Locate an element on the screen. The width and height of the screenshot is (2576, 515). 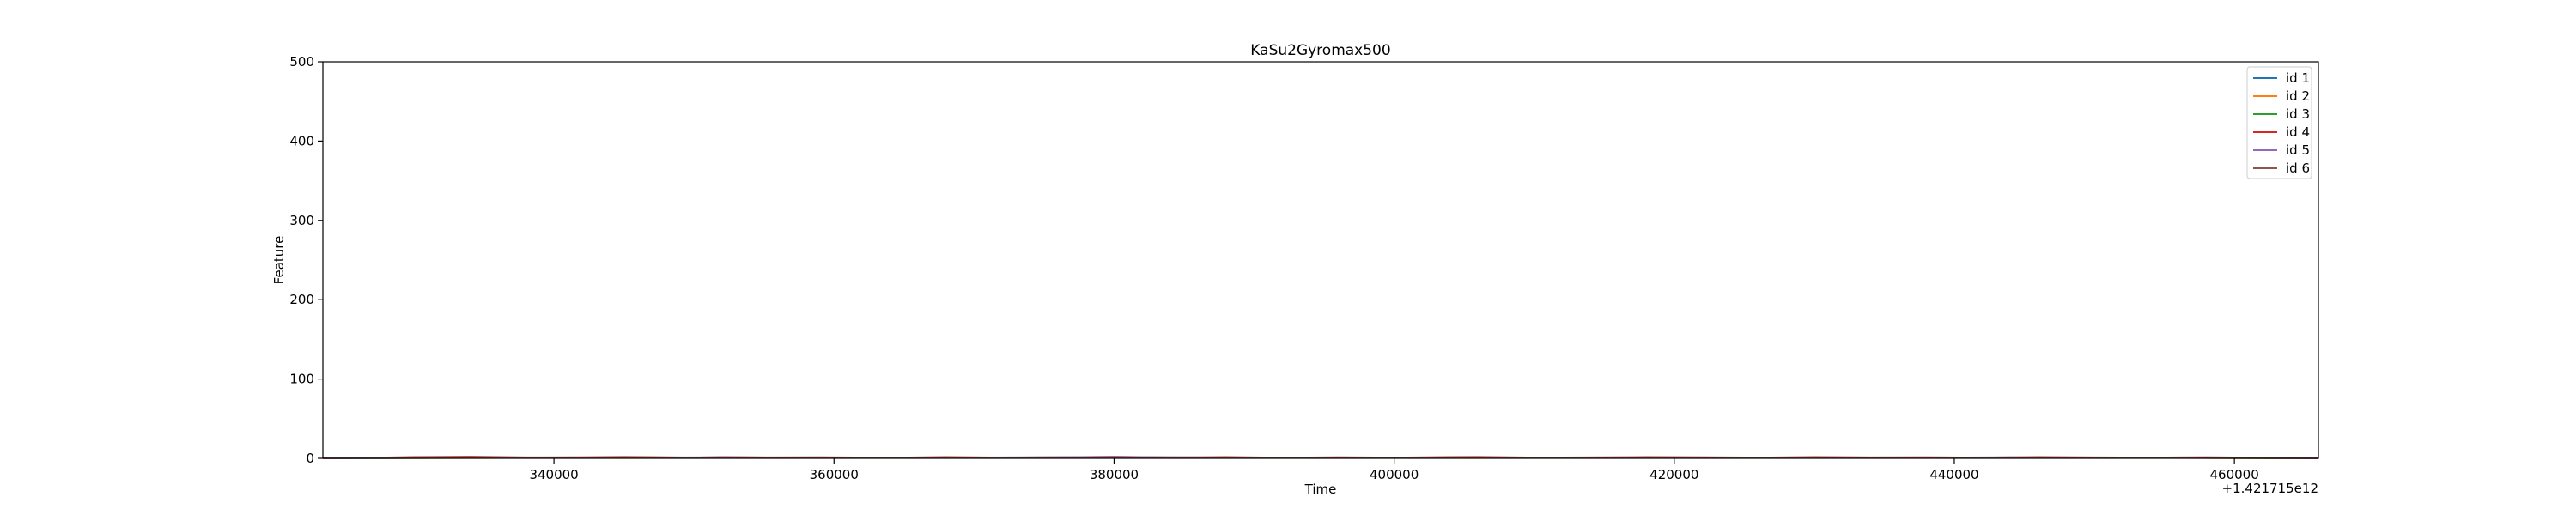
y-tick-label: 400 is located at coordinates (301, 140).